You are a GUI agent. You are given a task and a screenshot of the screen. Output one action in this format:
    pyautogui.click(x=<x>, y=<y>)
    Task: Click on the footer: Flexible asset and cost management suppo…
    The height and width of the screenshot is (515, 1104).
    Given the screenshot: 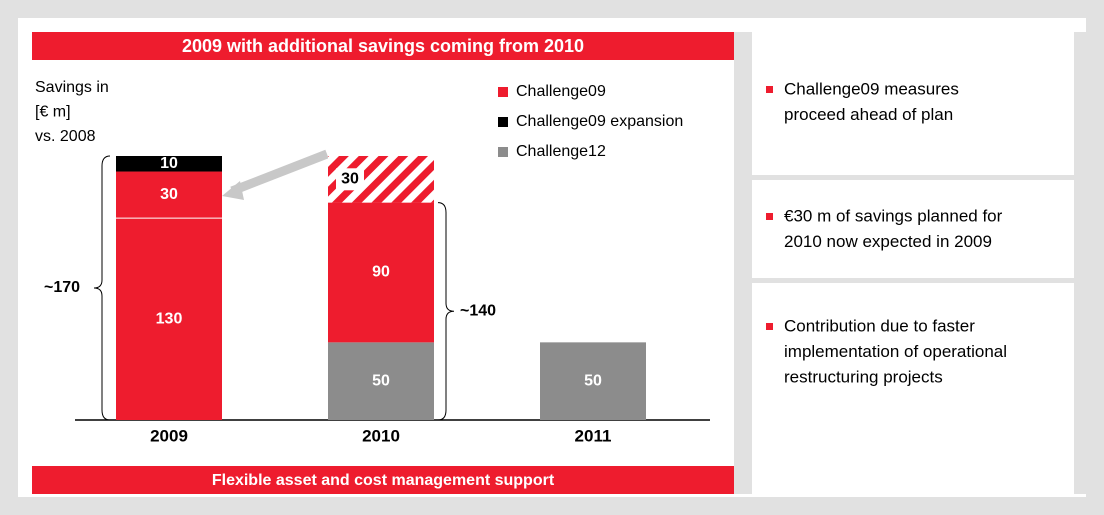 What is the action you would take?
    pyautogui.click(x=383, y=480)
    